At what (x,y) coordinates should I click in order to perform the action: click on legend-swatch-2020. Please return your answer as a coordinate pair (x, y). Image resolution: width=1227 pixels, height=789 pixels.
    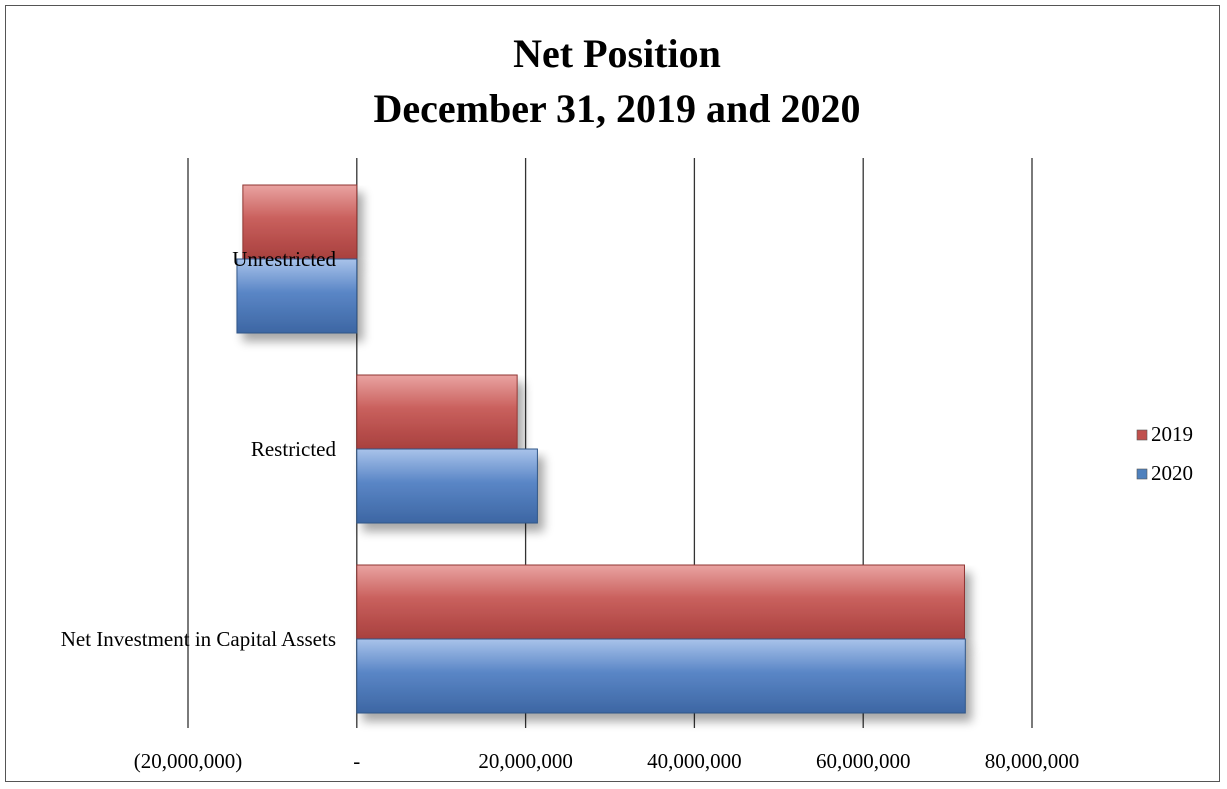
    Looking at the image, I should click on (1142, 474).